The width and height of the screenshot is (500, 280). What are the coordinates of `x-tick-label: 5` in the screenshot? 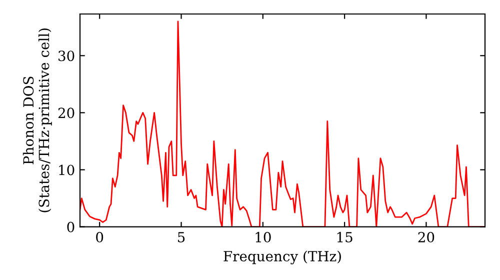 It's located at (181, 237).